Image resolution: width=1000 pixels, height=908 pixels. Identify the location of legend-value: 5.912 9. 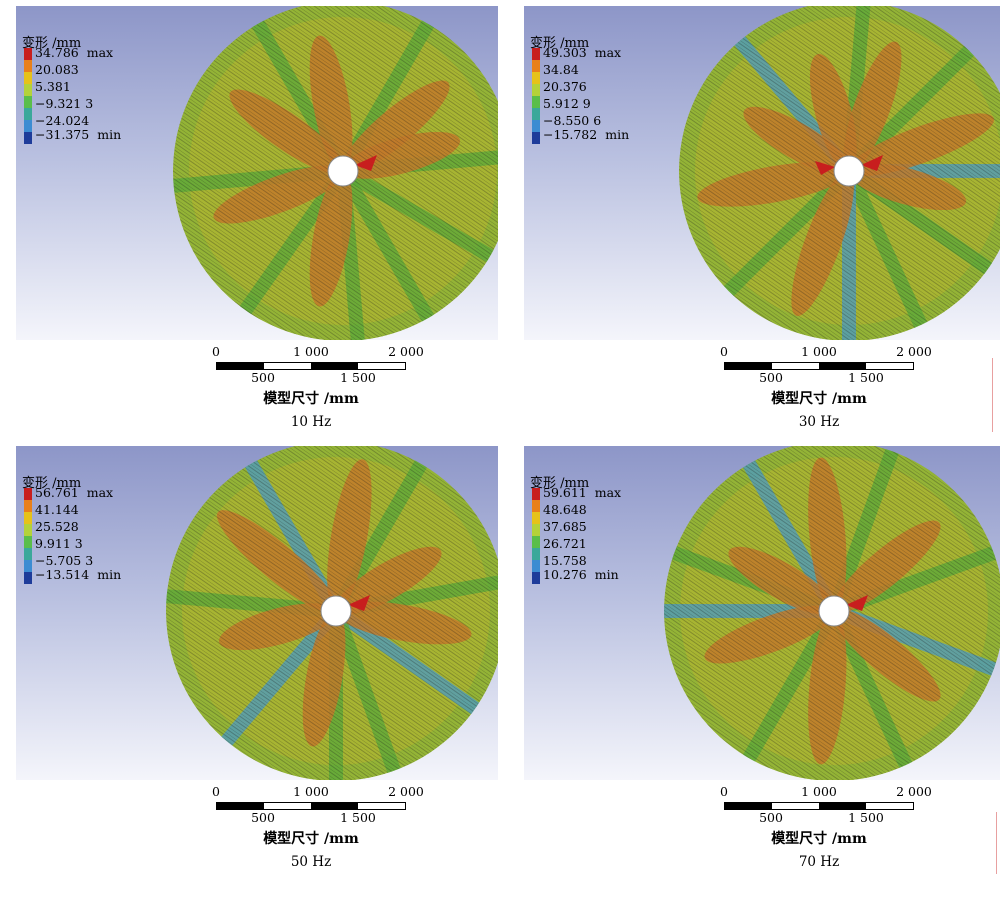
(567, 103).